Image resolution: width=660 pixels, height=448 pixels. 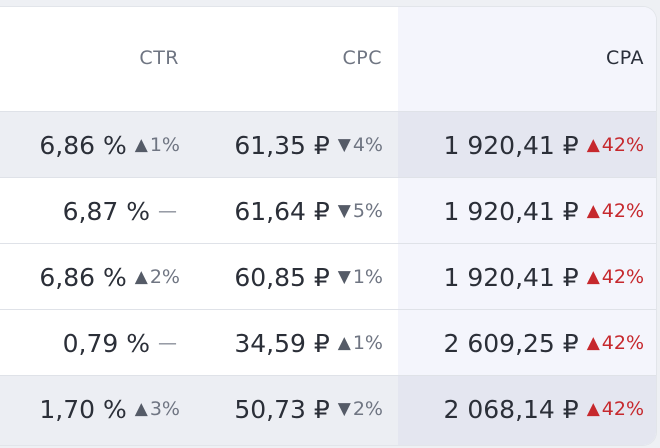 What do you see at coordinates (164, 409) in the screenshot?
I see `ctr-delta-value: 3%` at bounding box center [164, 409].